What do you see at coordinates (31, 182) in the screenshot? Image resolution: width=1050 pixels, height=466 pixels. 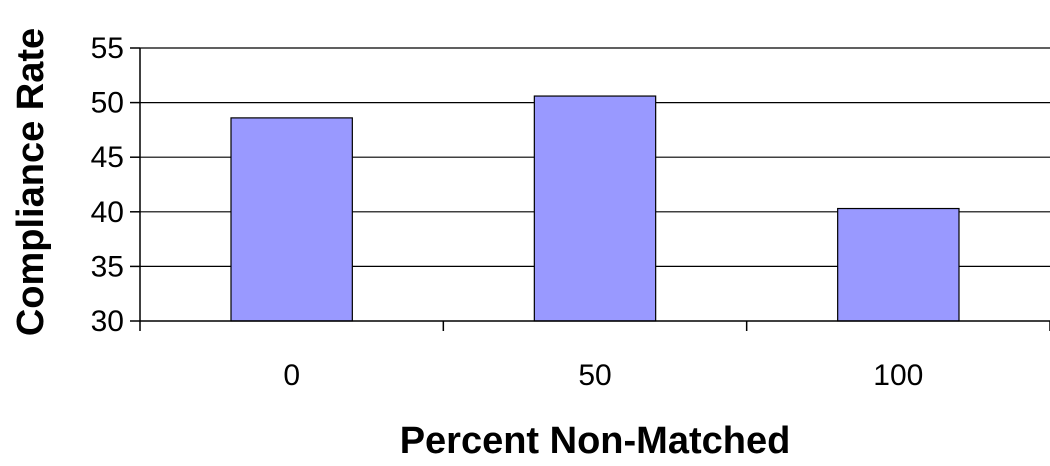 I see `y-axis-title: Compliance Rate` at bounding box center [31, 182].